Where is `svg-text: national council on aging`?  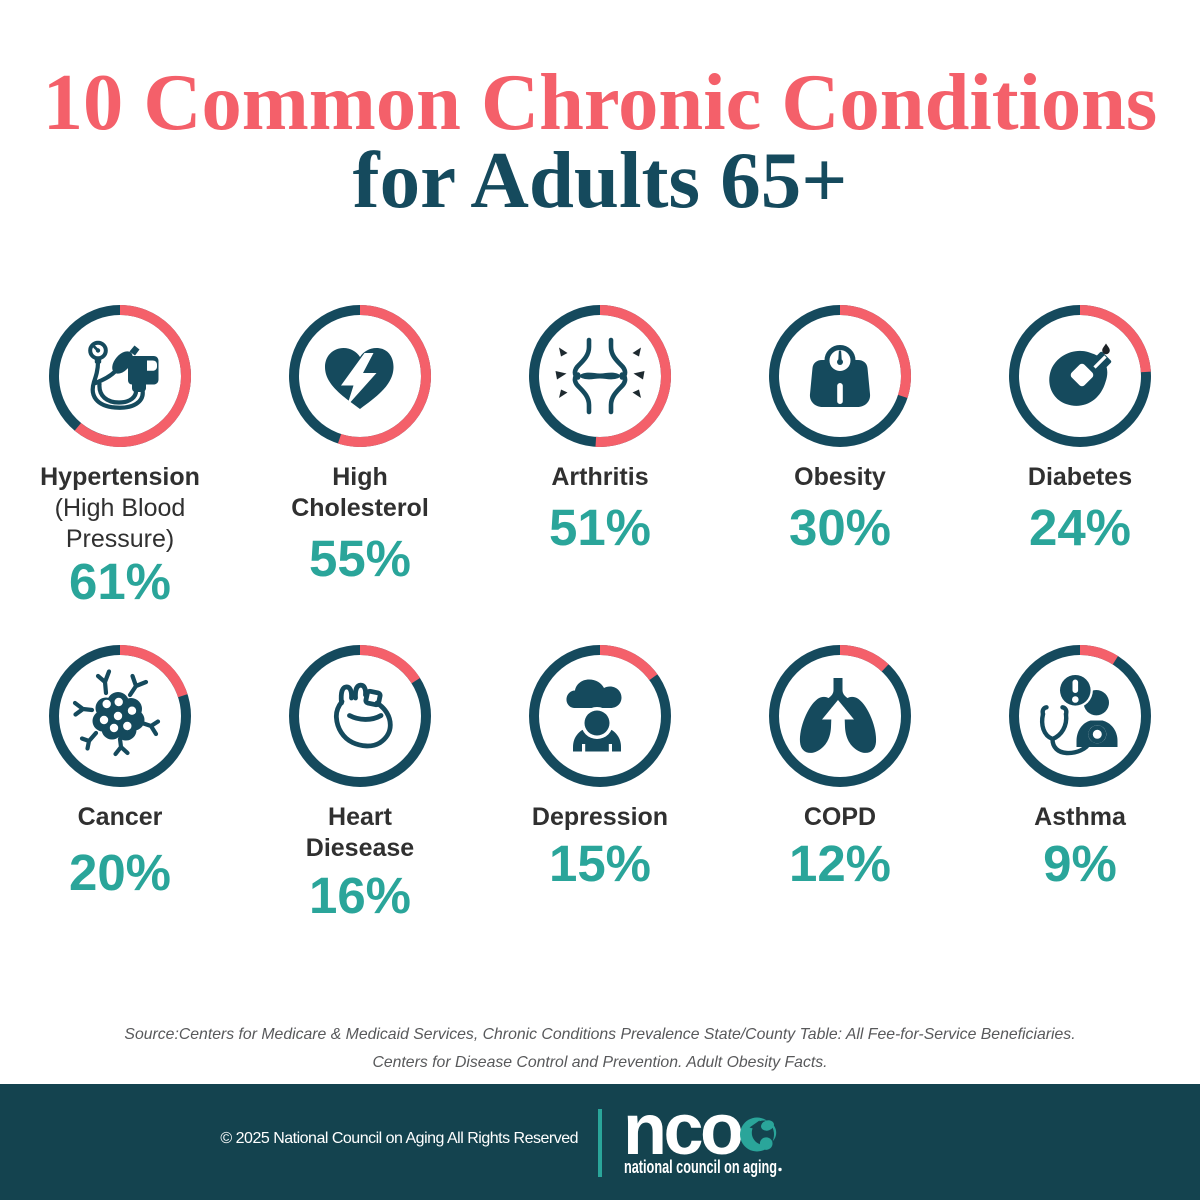
svg-text: national council on aging is located at coordinates (700, 1167).